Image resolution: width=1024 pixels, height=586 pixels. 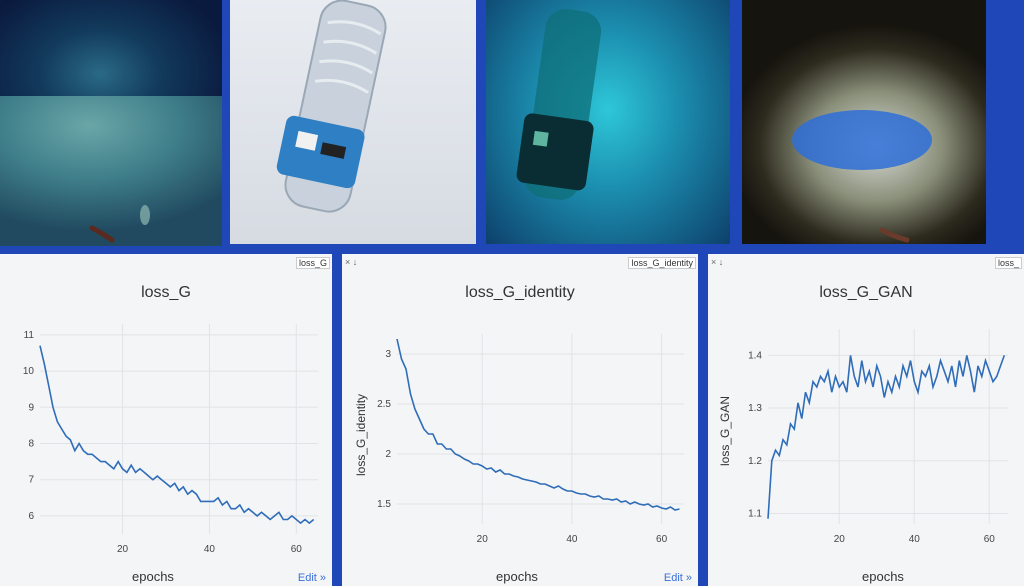 What do you see at coordinates (1008, 263) in the screenshot?
I see `panel-tab-label: loss_` at bounding box center [1008, 263].